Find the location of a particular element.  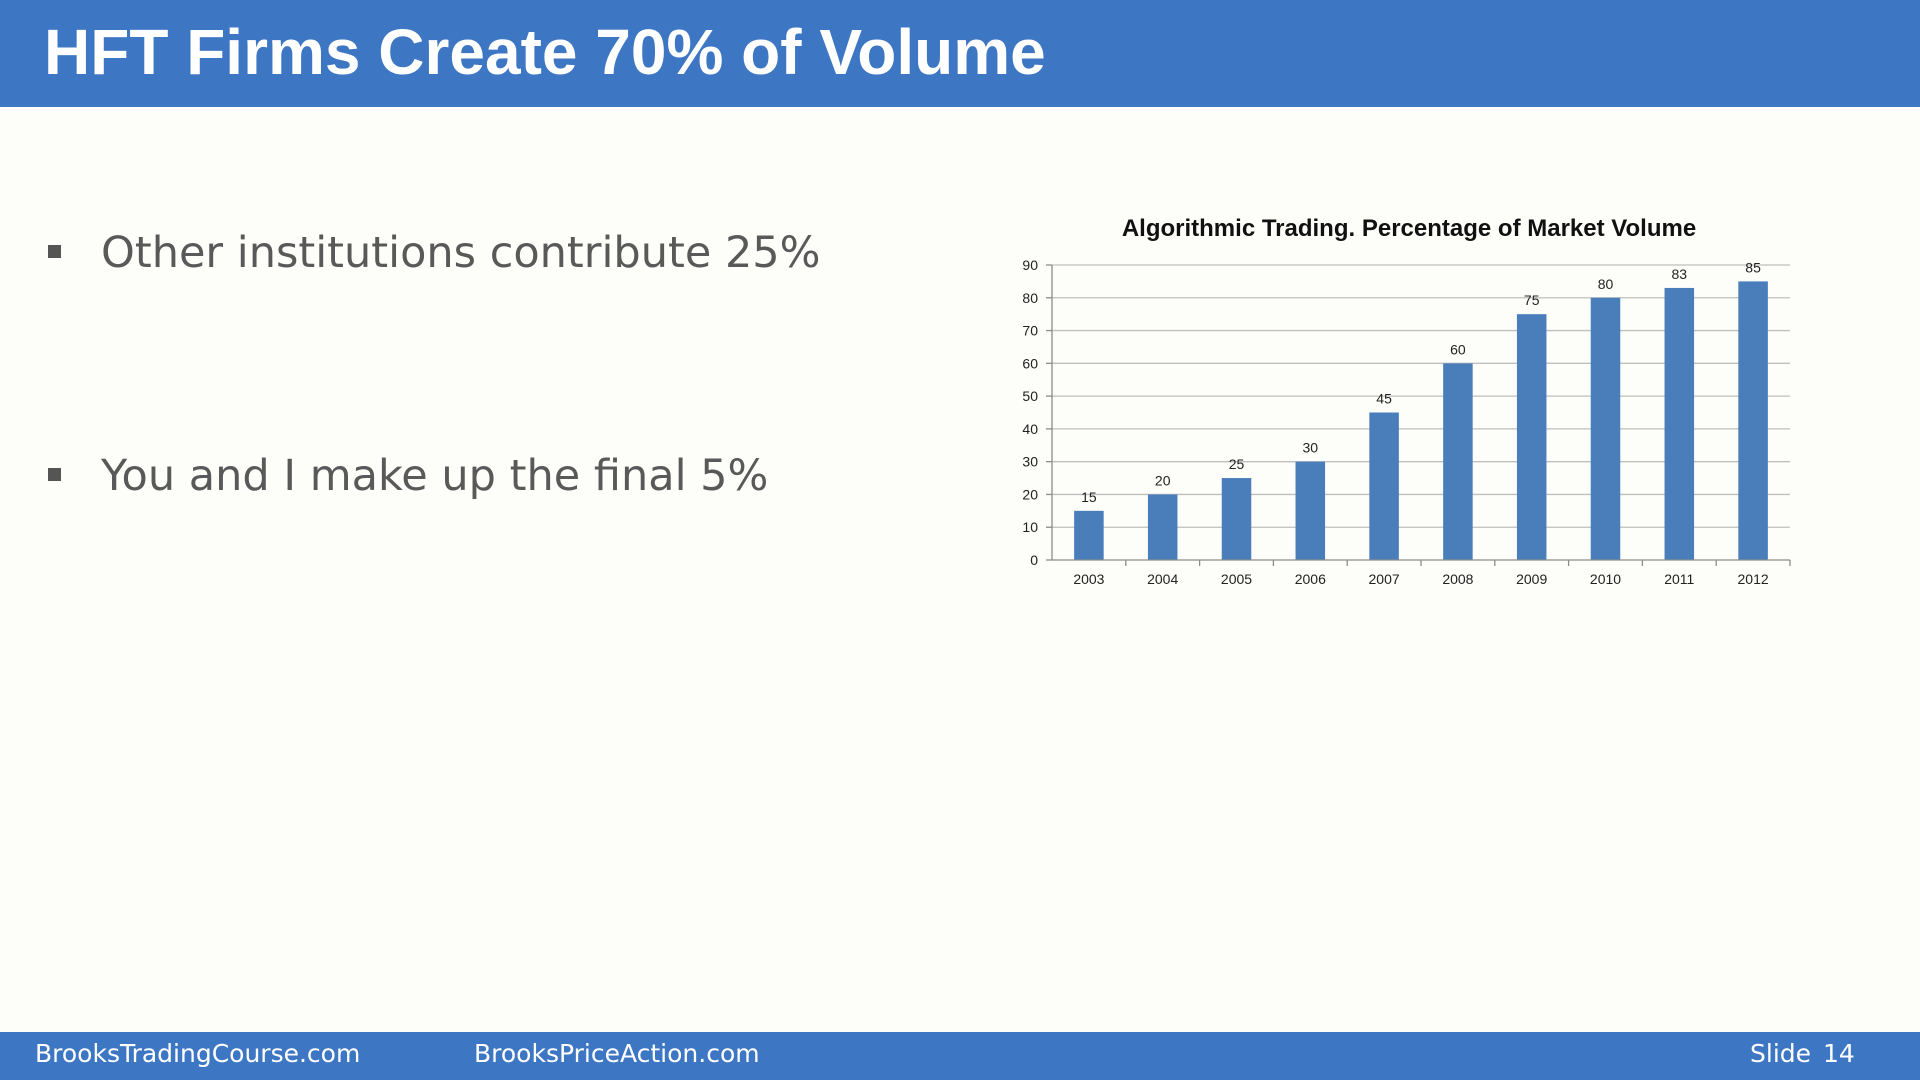

bar-2009 is located at coordinates (1531, 437).